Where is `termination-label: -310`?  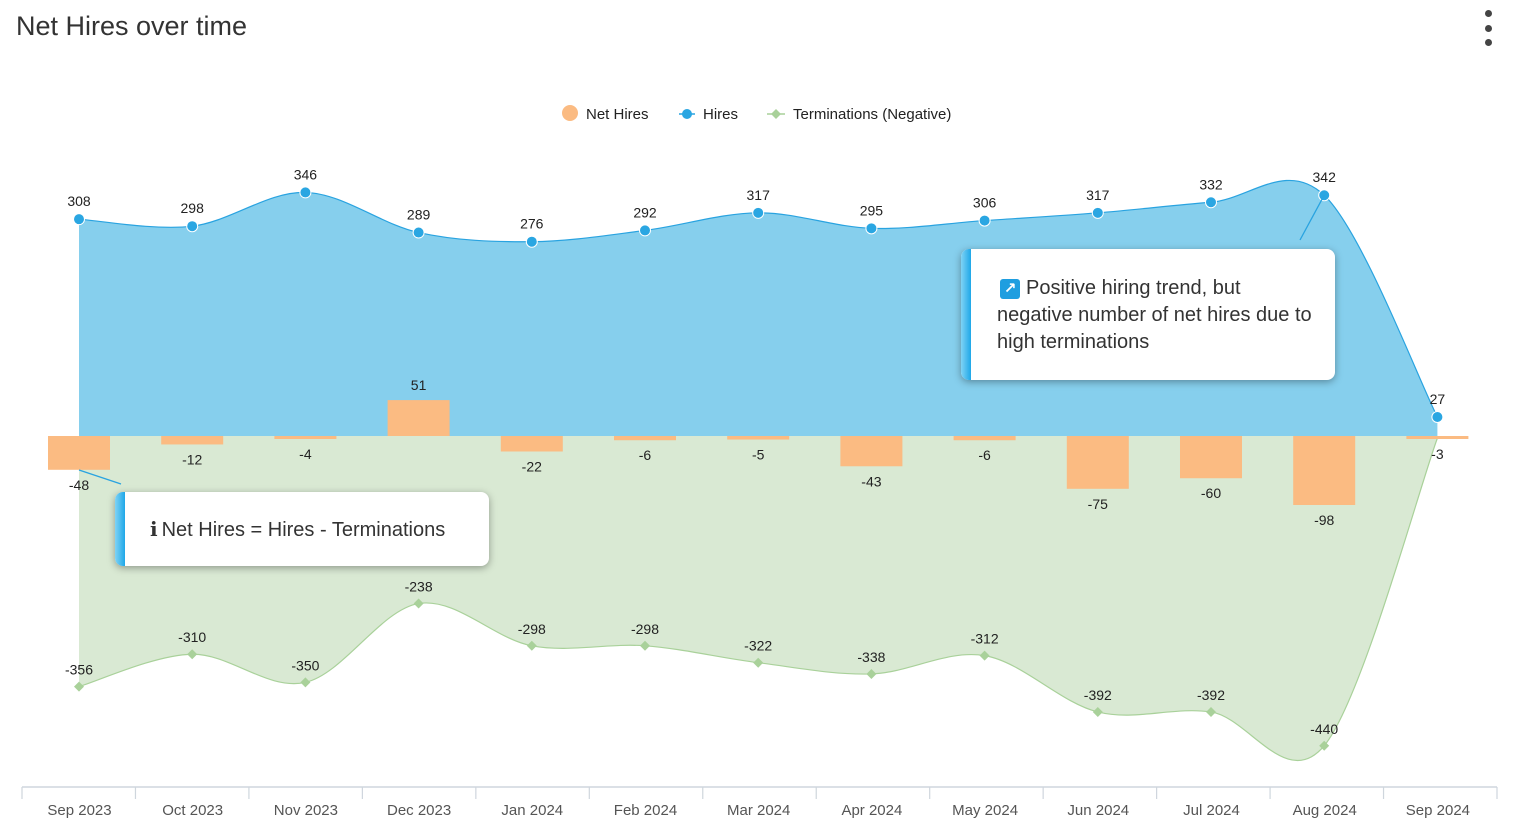 termination-label: -310 is located at coordinates (192, 637).